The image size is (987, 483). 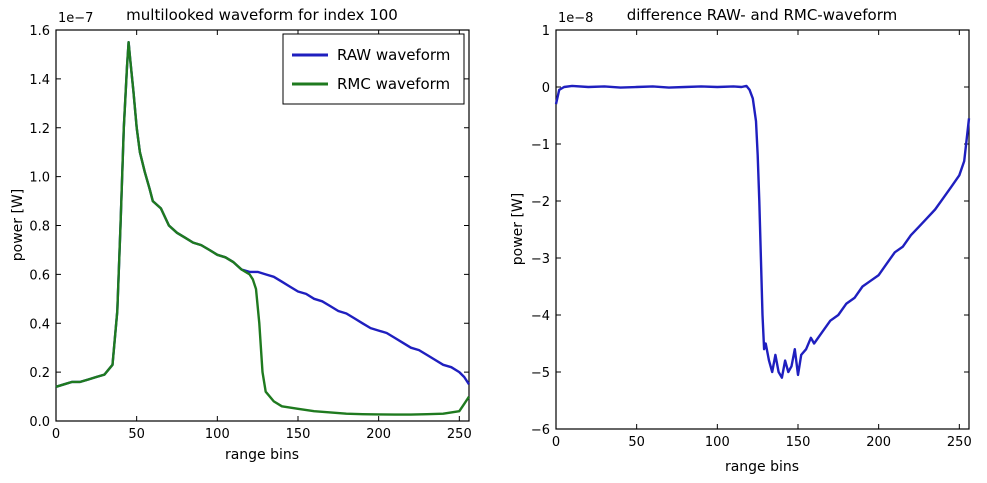 I want to click on offset-text-right: 1e−8, so click(x=575, y=18).